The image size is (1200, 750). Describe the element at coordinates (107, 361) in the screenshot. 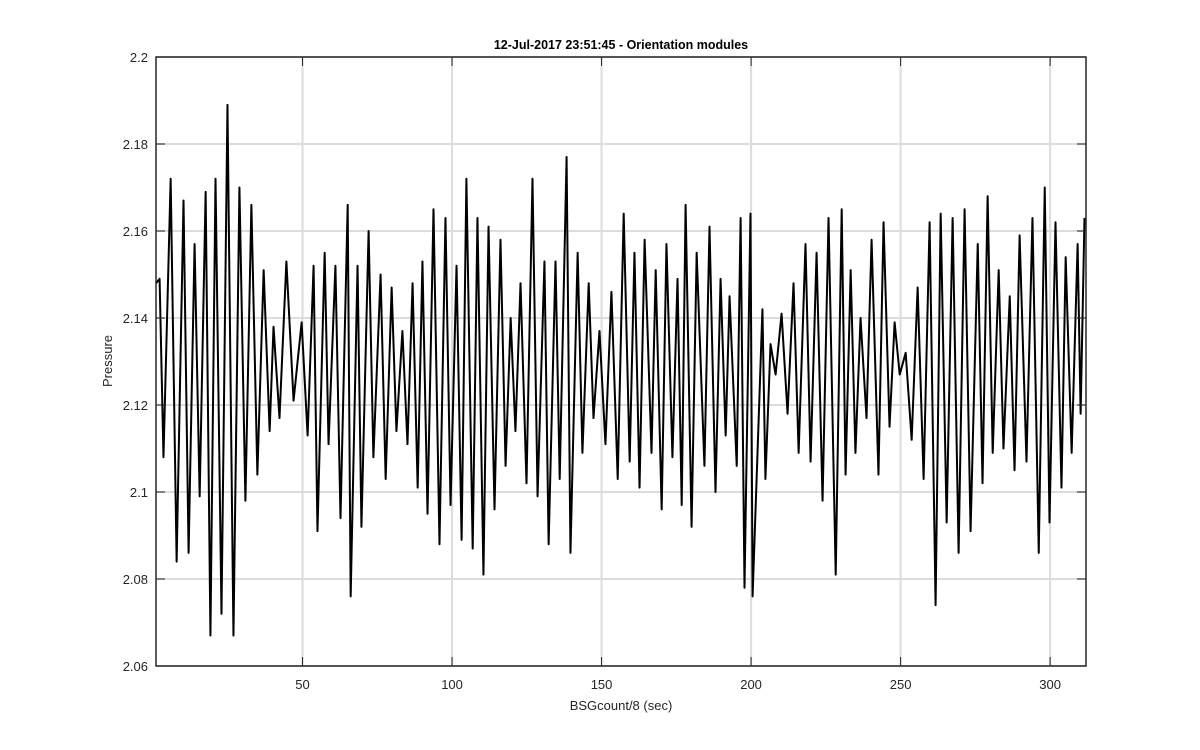

I see `y-axis-label: Pressure` at that location.